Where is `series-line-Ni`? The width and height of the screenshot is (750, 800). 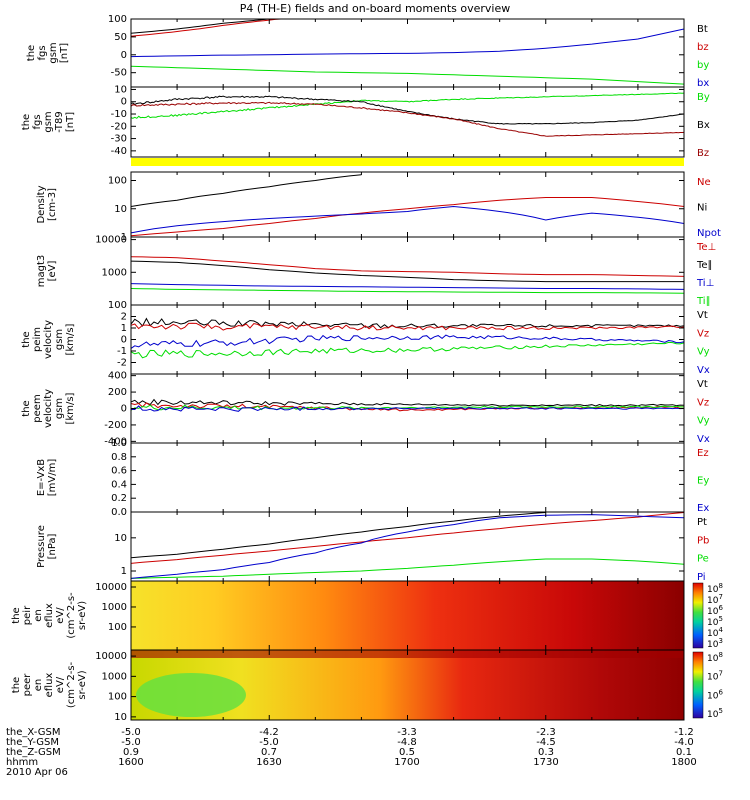
series-line-Ni is located at coordinates (246, 190).